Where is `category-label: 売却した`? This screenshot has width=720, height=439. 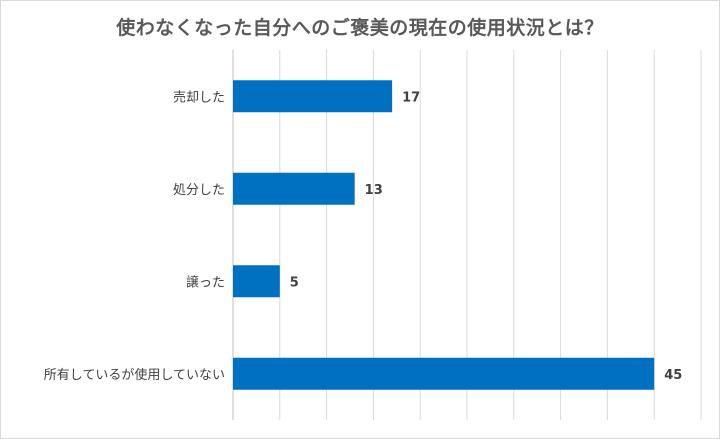 category-label: 売却した is located at coordinates (199, 97).